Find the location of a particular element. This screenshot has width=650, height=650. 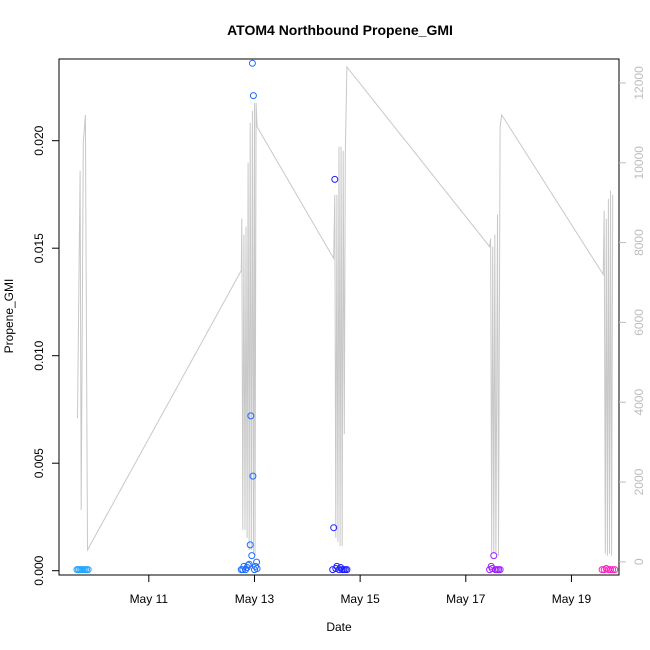

x-tick-label: May 11 is located at coordinates (149, 599).